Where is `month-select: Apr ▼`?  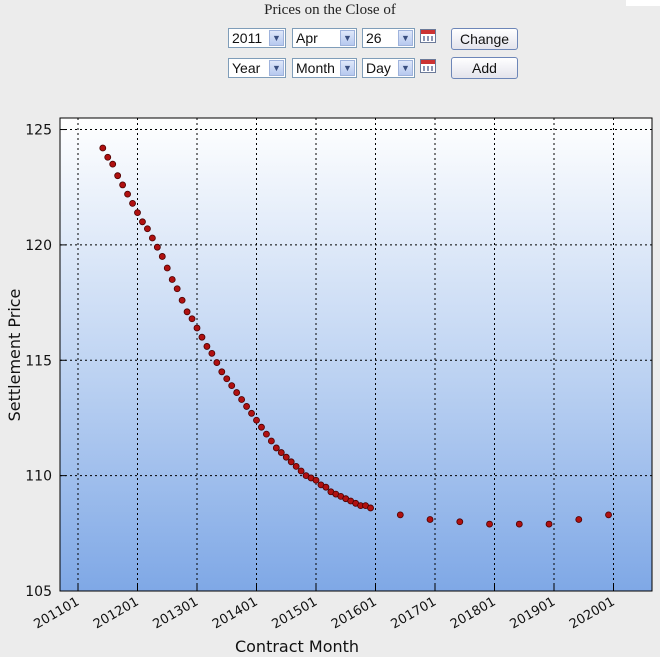
month-select: Apr ▼ is located at coordinates (324, 38).